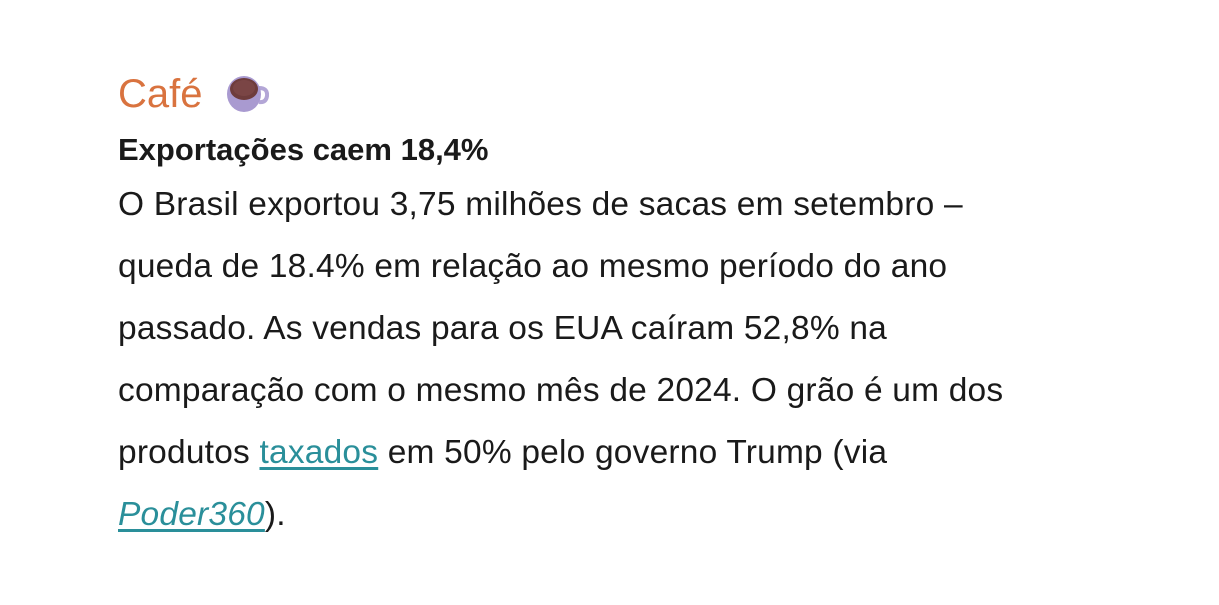  I want to click on body-text: produtos, so click(189, 452).